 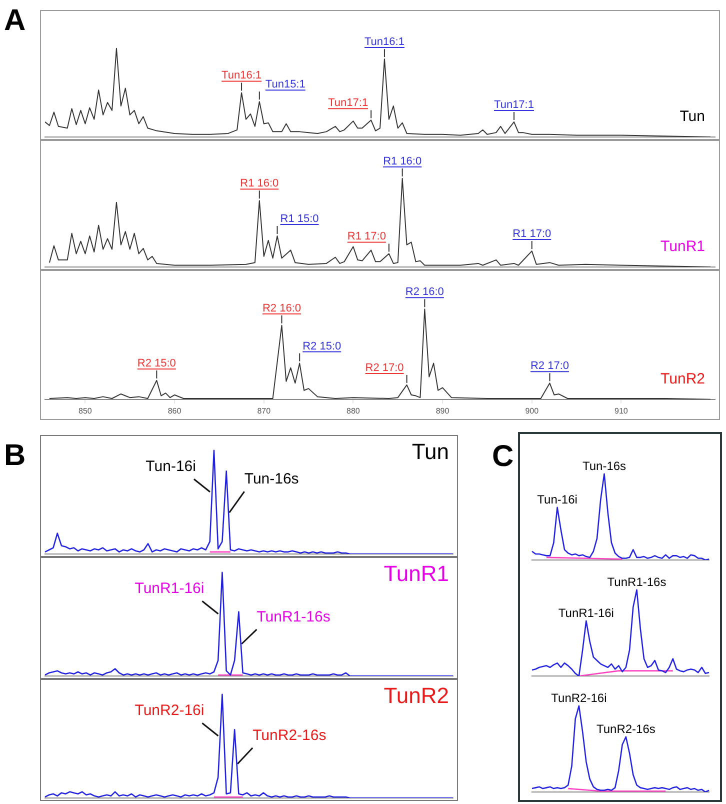 What do you see at coordinates (503, 456) in the screenshot?
I see `chart-title: C` at bounding box center [503, 456].